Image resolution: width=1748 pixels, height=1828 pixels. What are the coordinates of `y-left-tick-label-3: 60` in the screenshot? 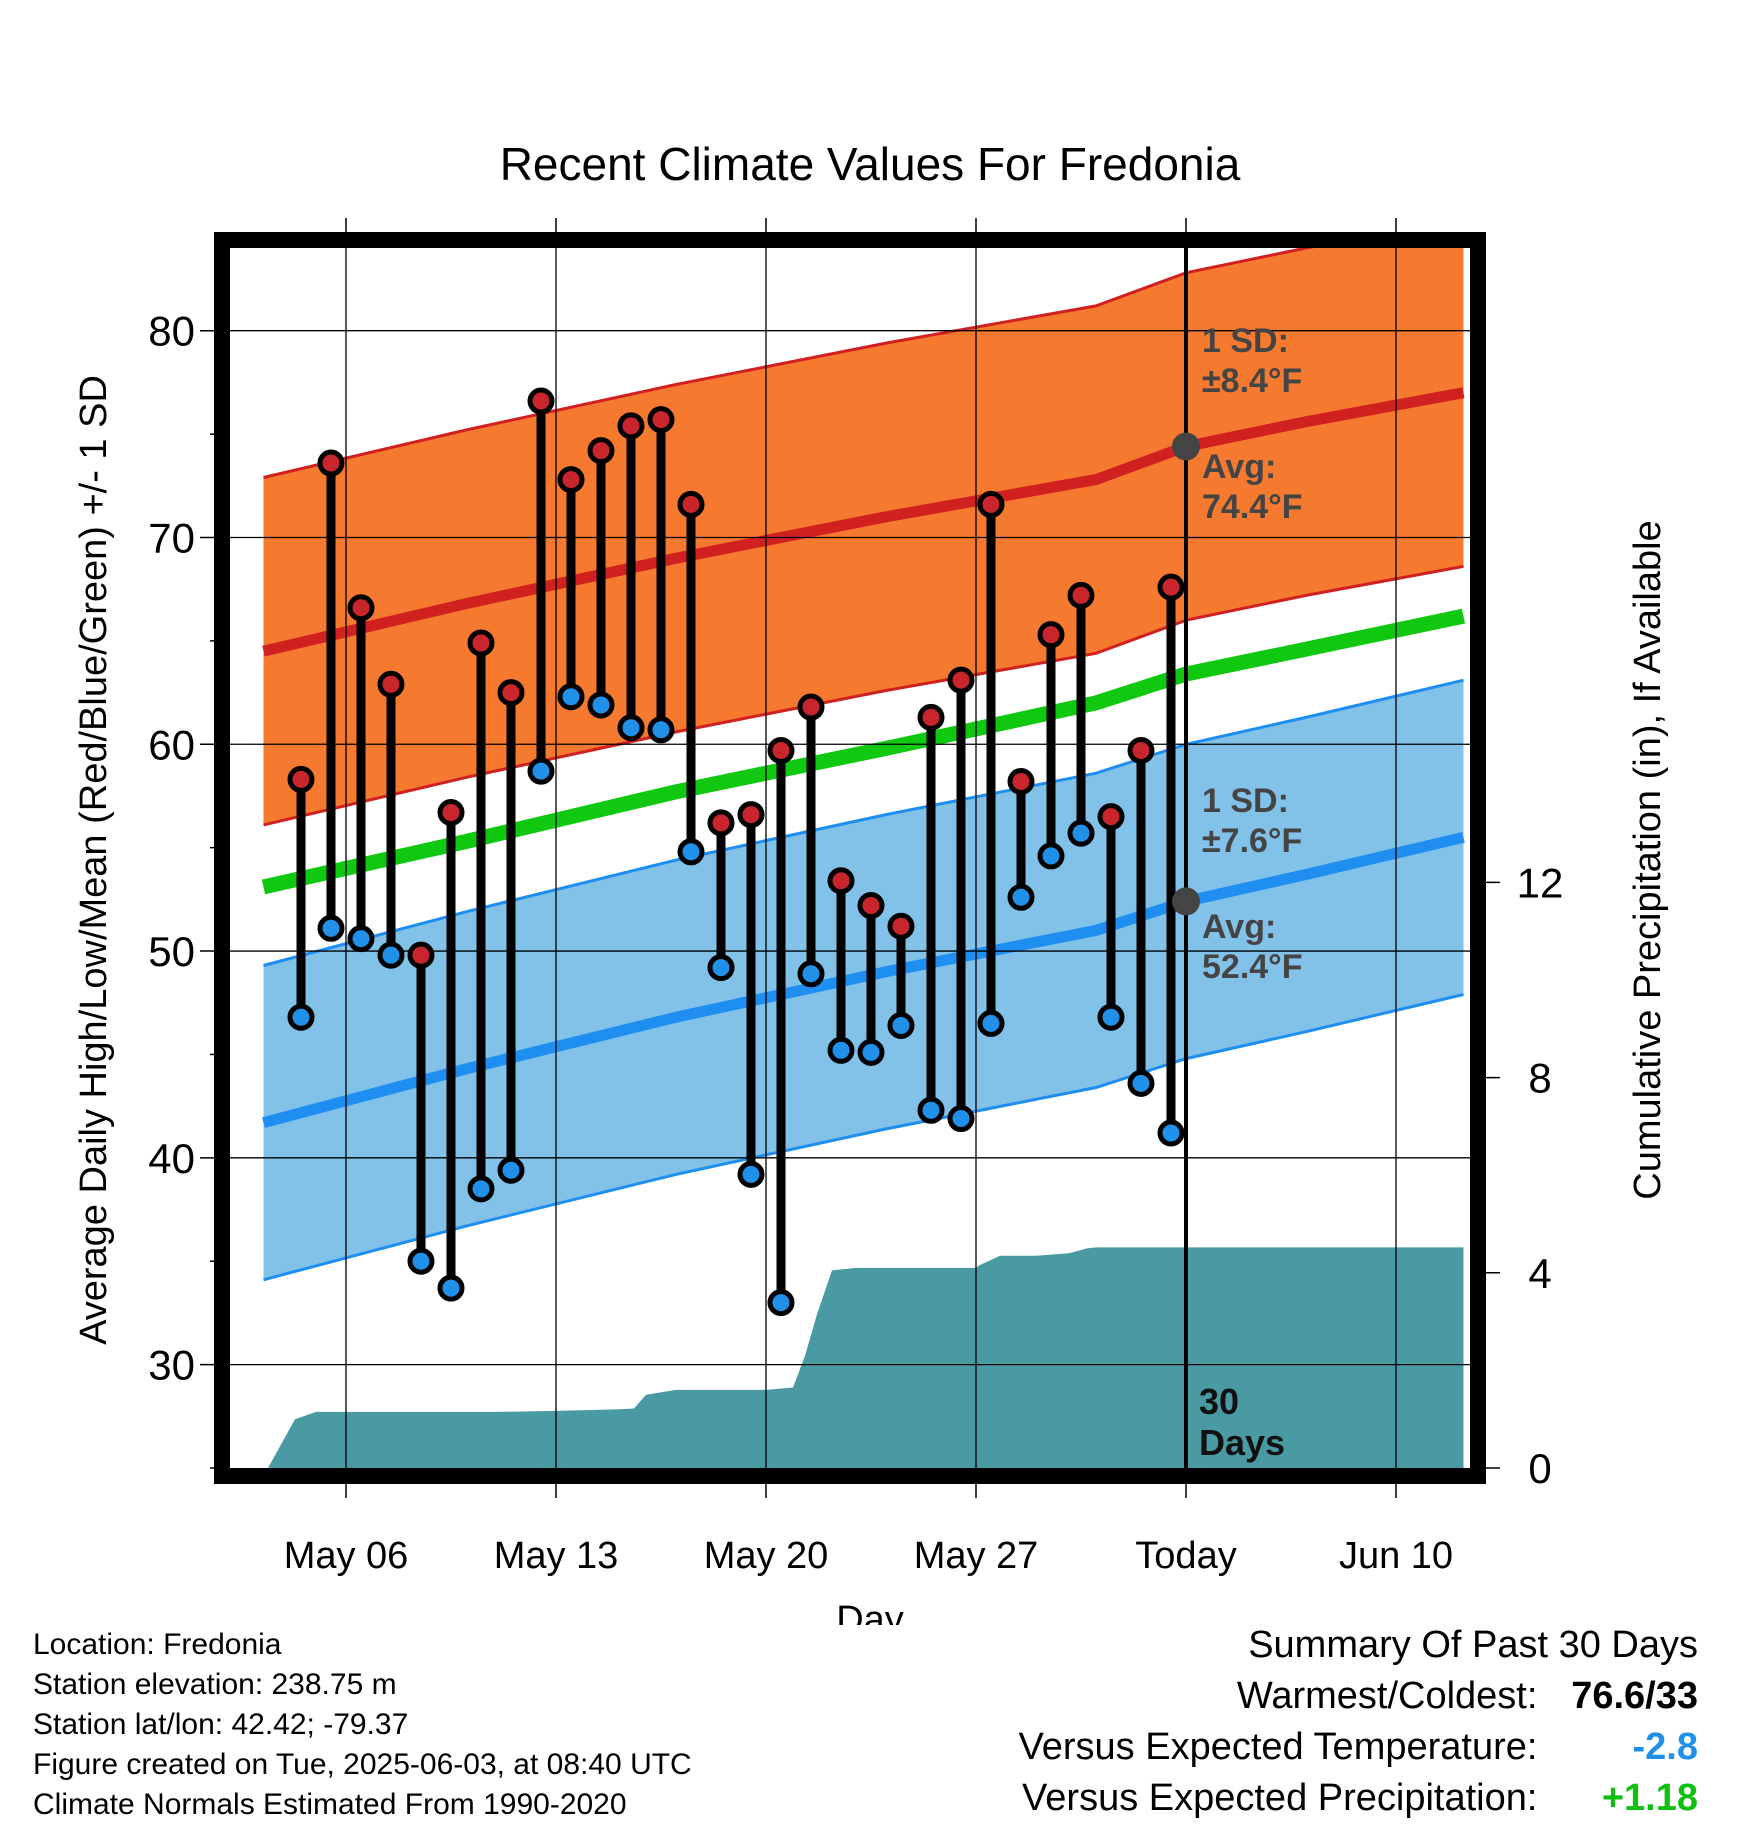 It's located at (171, 744).